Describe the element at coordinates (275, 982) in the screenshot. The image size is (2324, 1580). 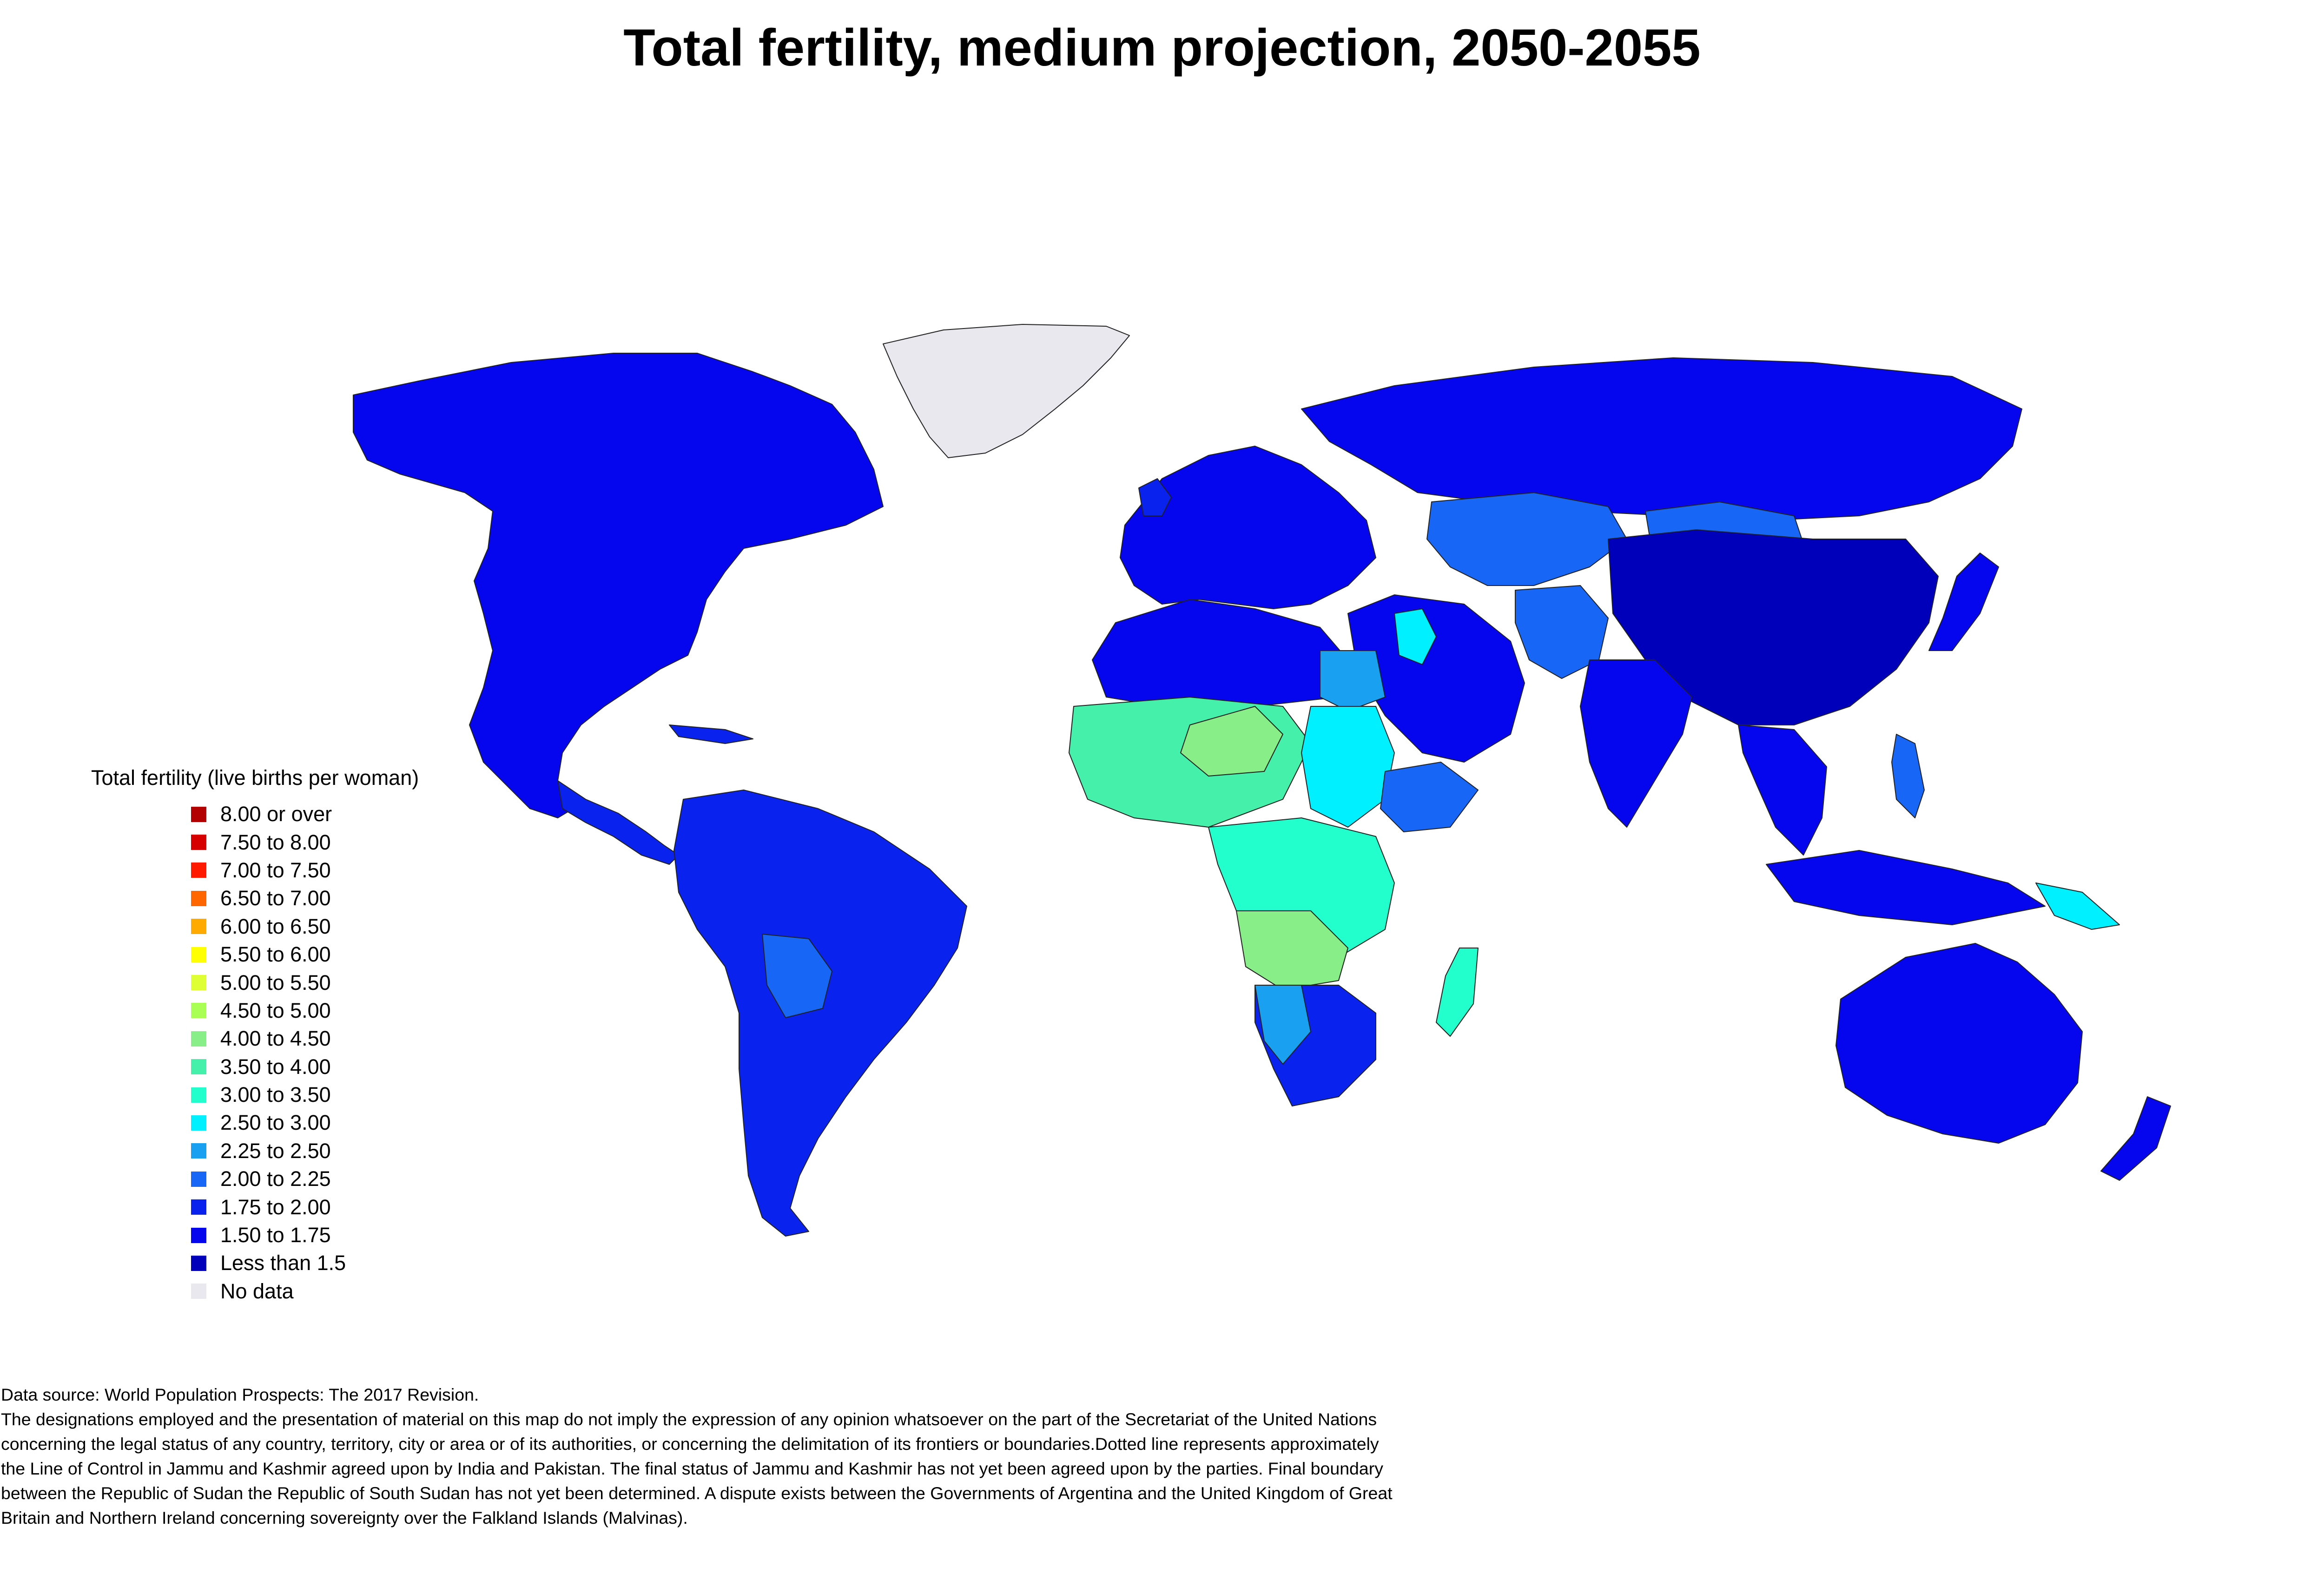
I see `legend-label: 5.00 to 5.50` at that location.